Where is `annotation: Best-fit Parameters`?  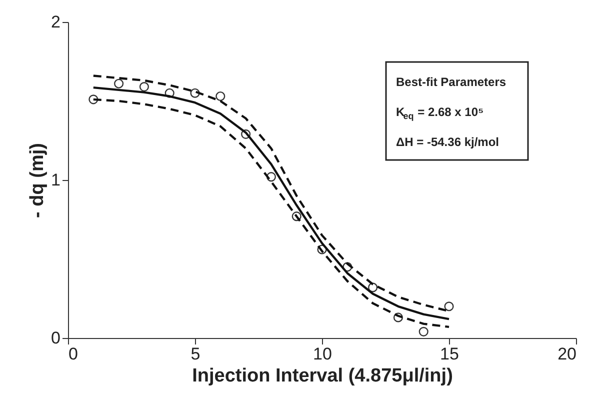
annotation: Best-fit Parameters is located at coordinates (451, 82).